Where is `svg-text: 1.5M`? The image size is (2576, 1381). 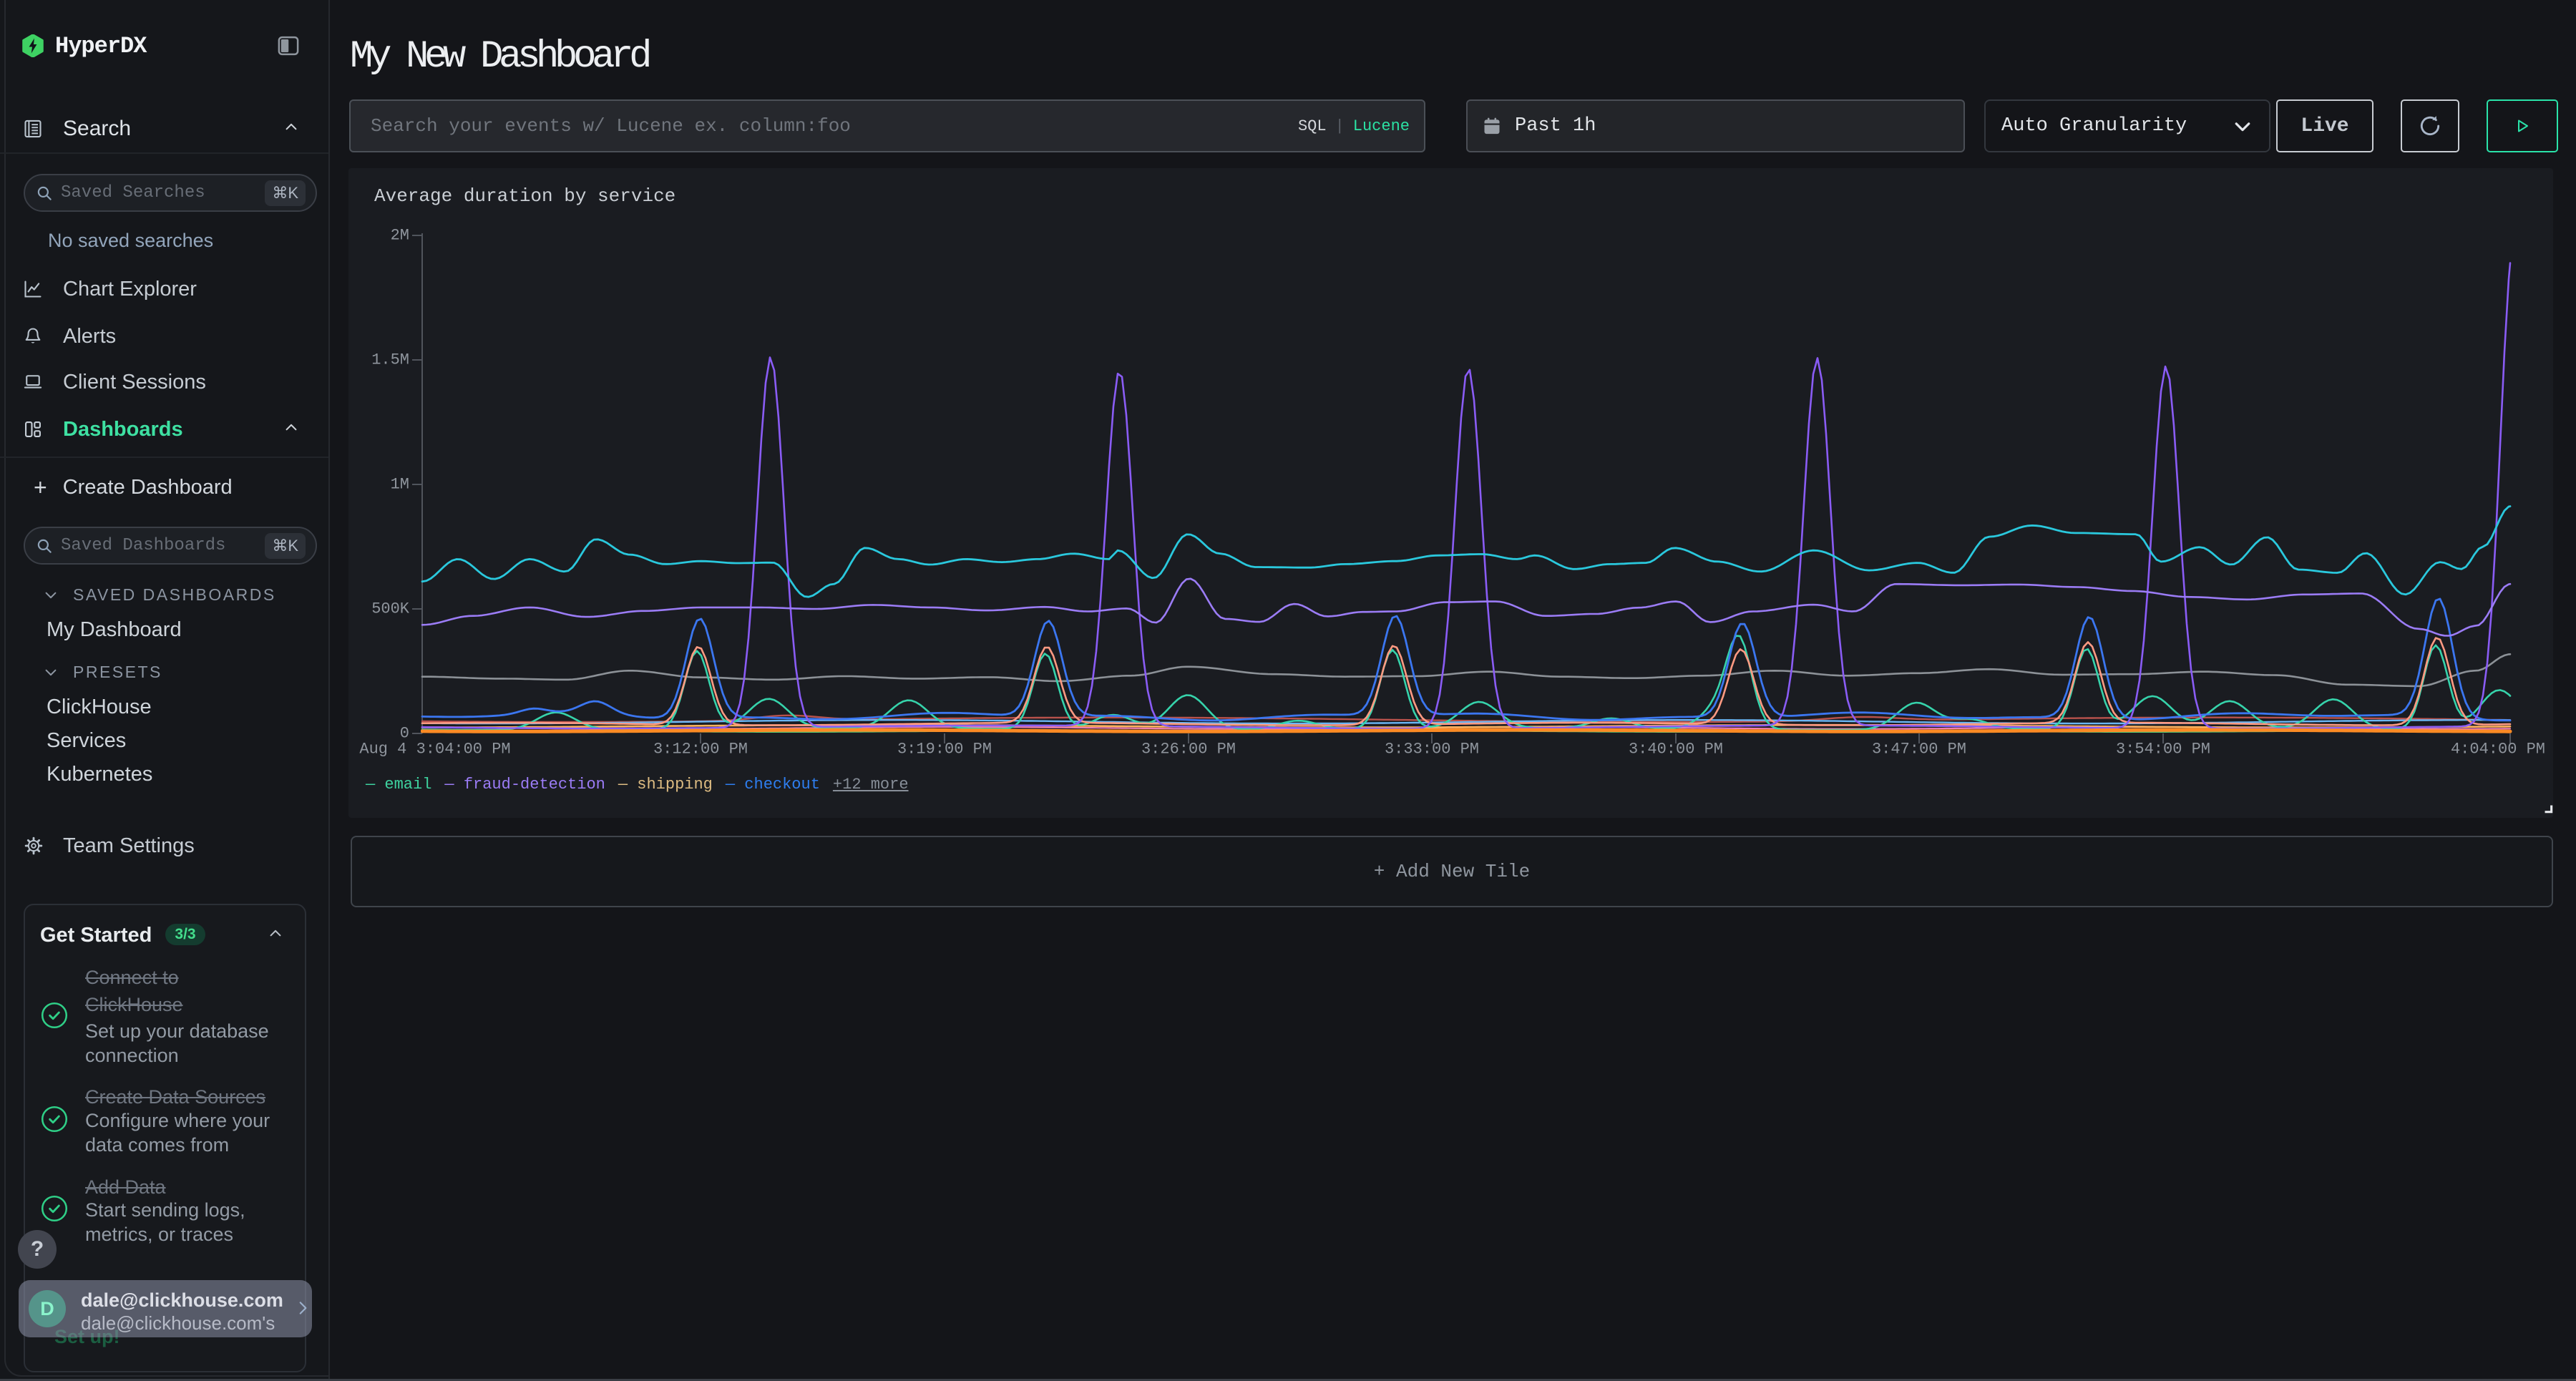 svg-text: 1.5M is located at coordinates (390, 360).